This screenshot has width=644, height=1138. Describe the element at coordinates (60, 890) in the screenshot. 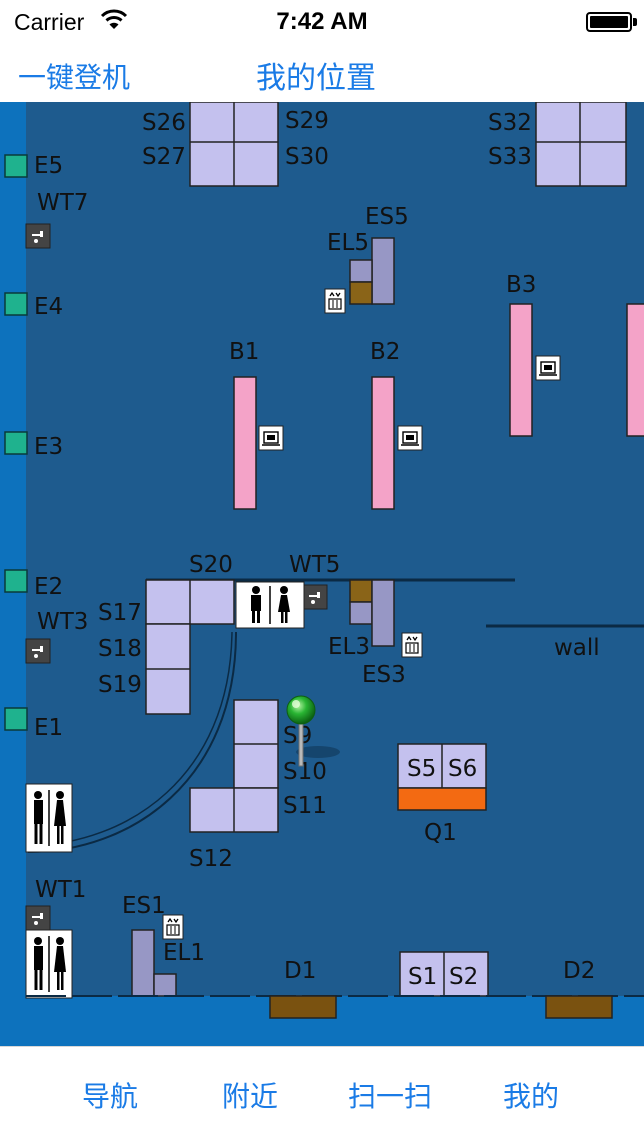

I see `water-label-wt1: WT1` at that location.